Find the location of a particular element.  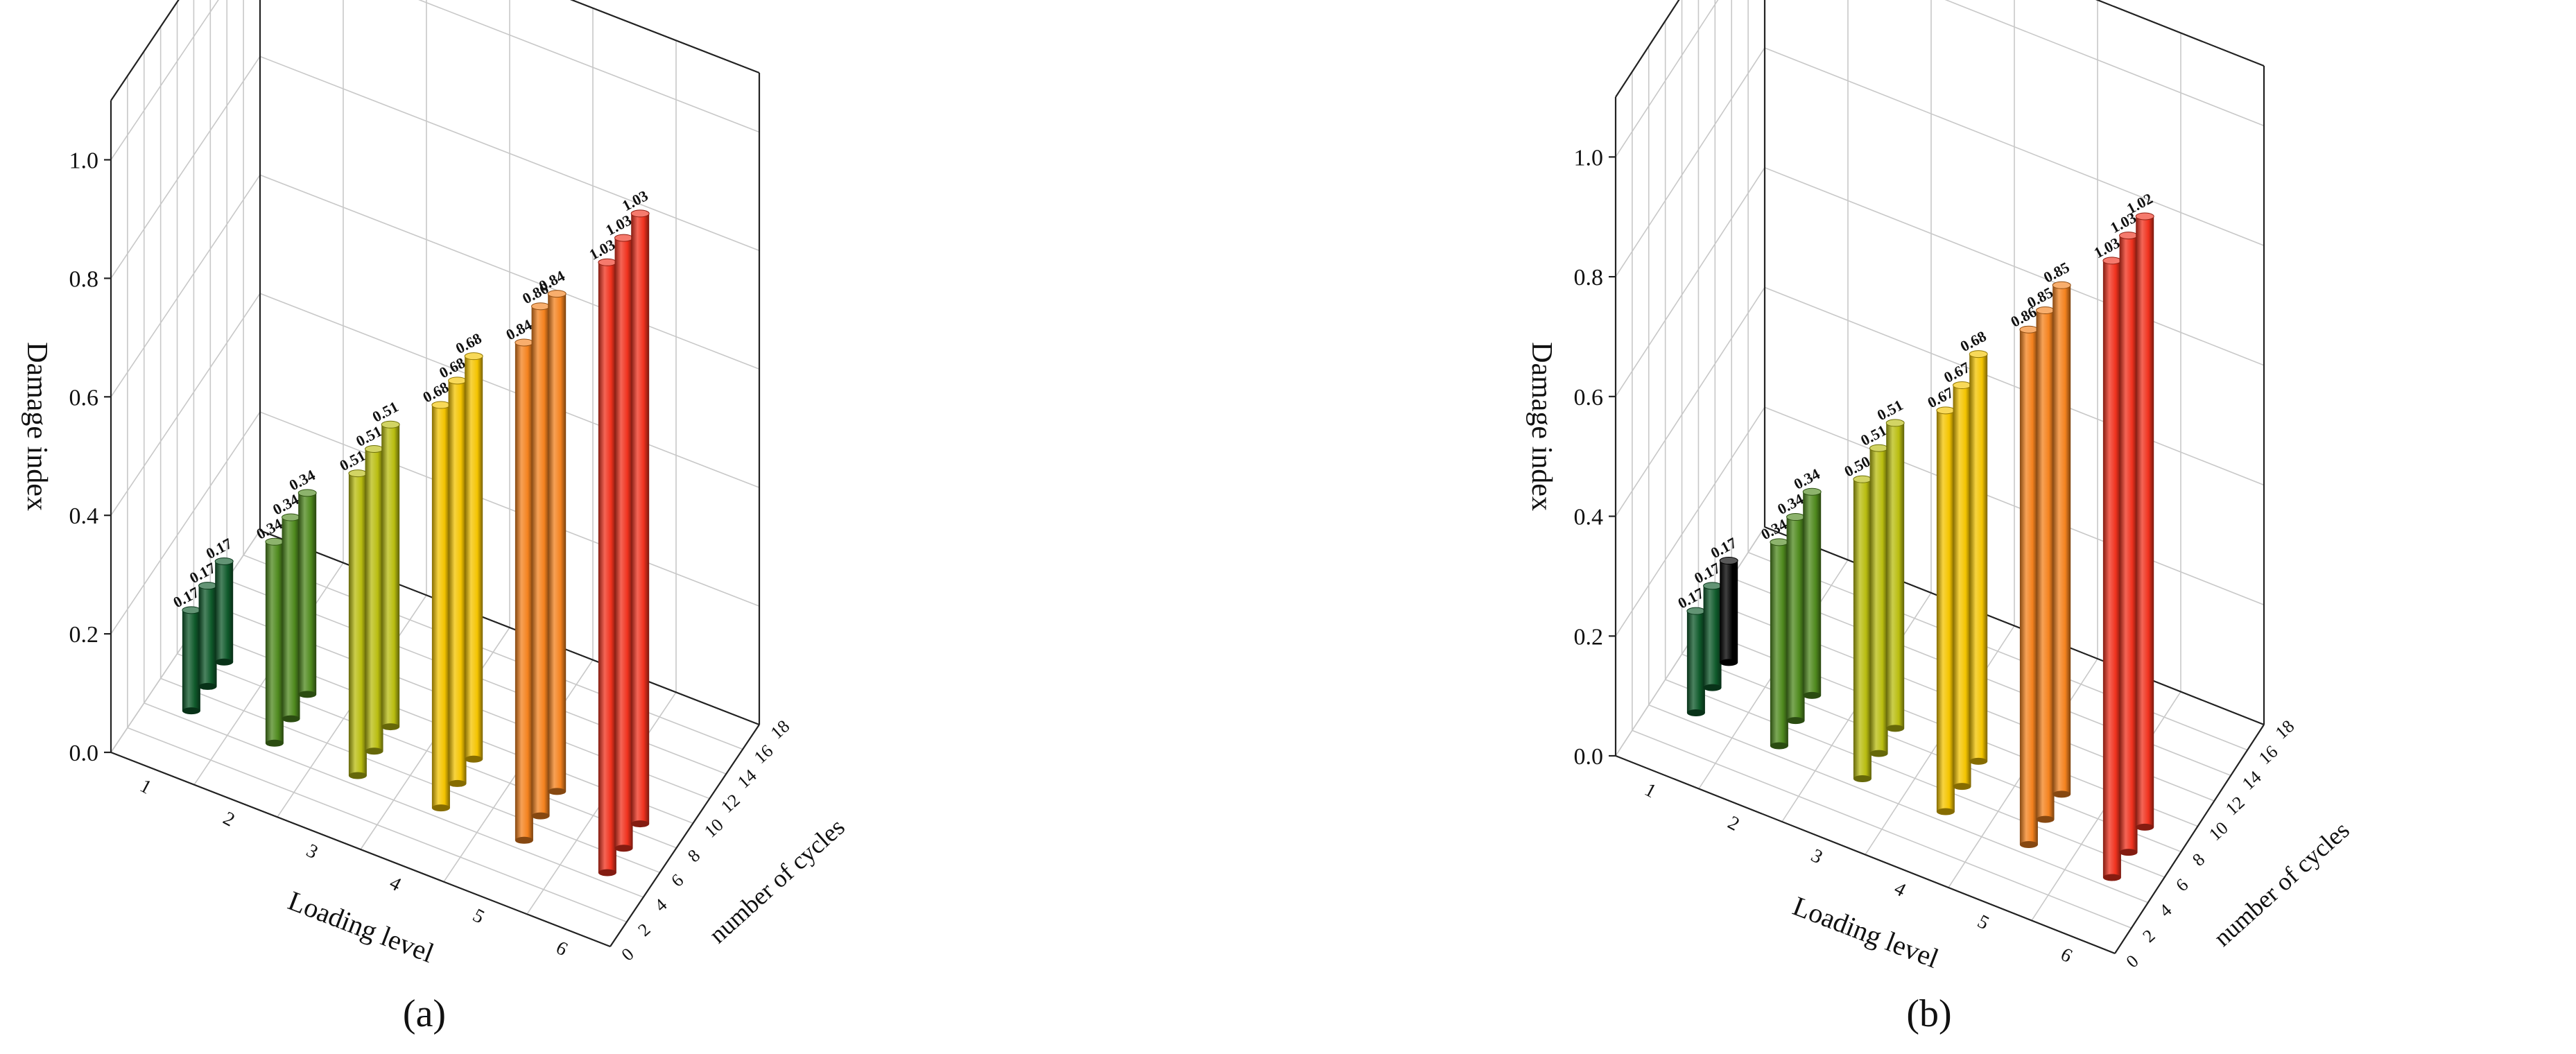

bar: 0.50 is located at coordinates (1858, 617).